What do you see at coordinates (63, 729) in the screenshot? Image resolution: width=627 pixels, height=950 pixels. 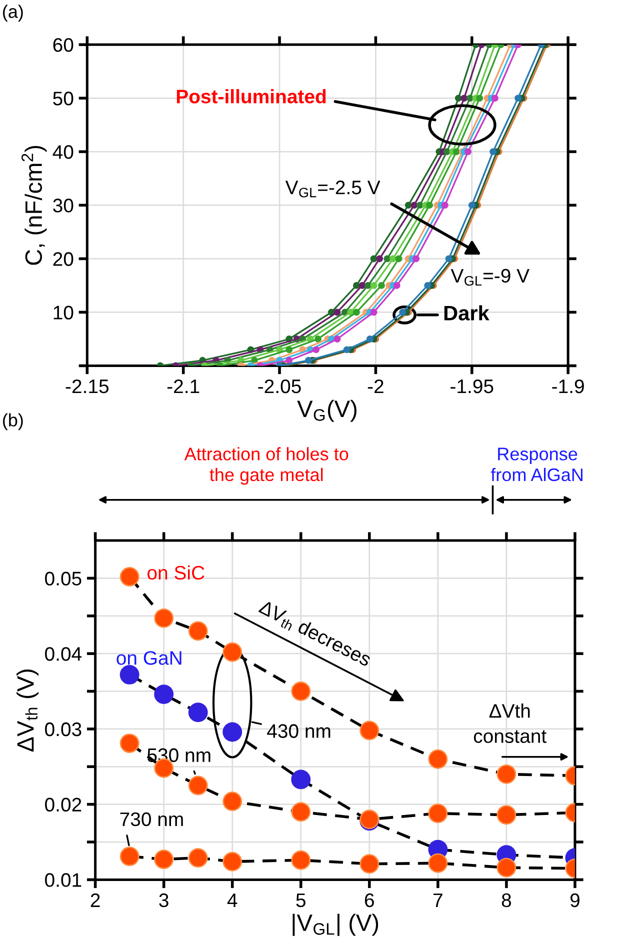 I see `y-tick-label: 0.03` at bounding box center [63, 729].